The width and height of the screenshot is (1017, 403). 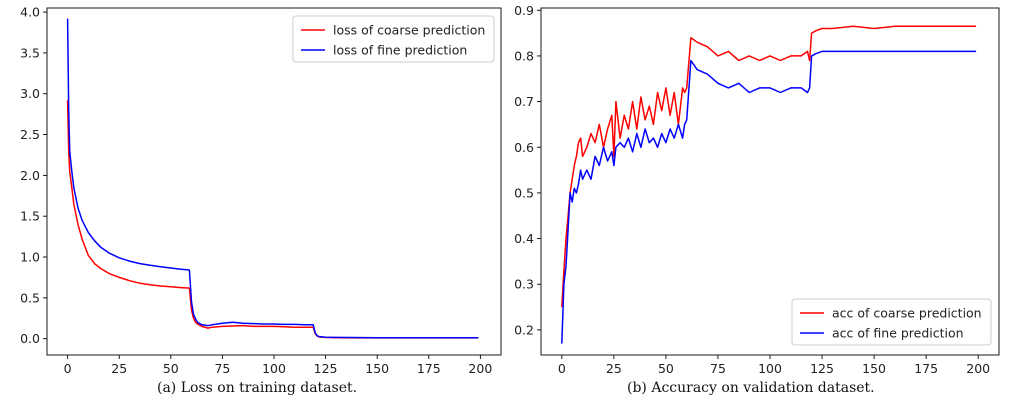 I want to click on loss-x-tick-label: 50, so click(x=171, y=368).